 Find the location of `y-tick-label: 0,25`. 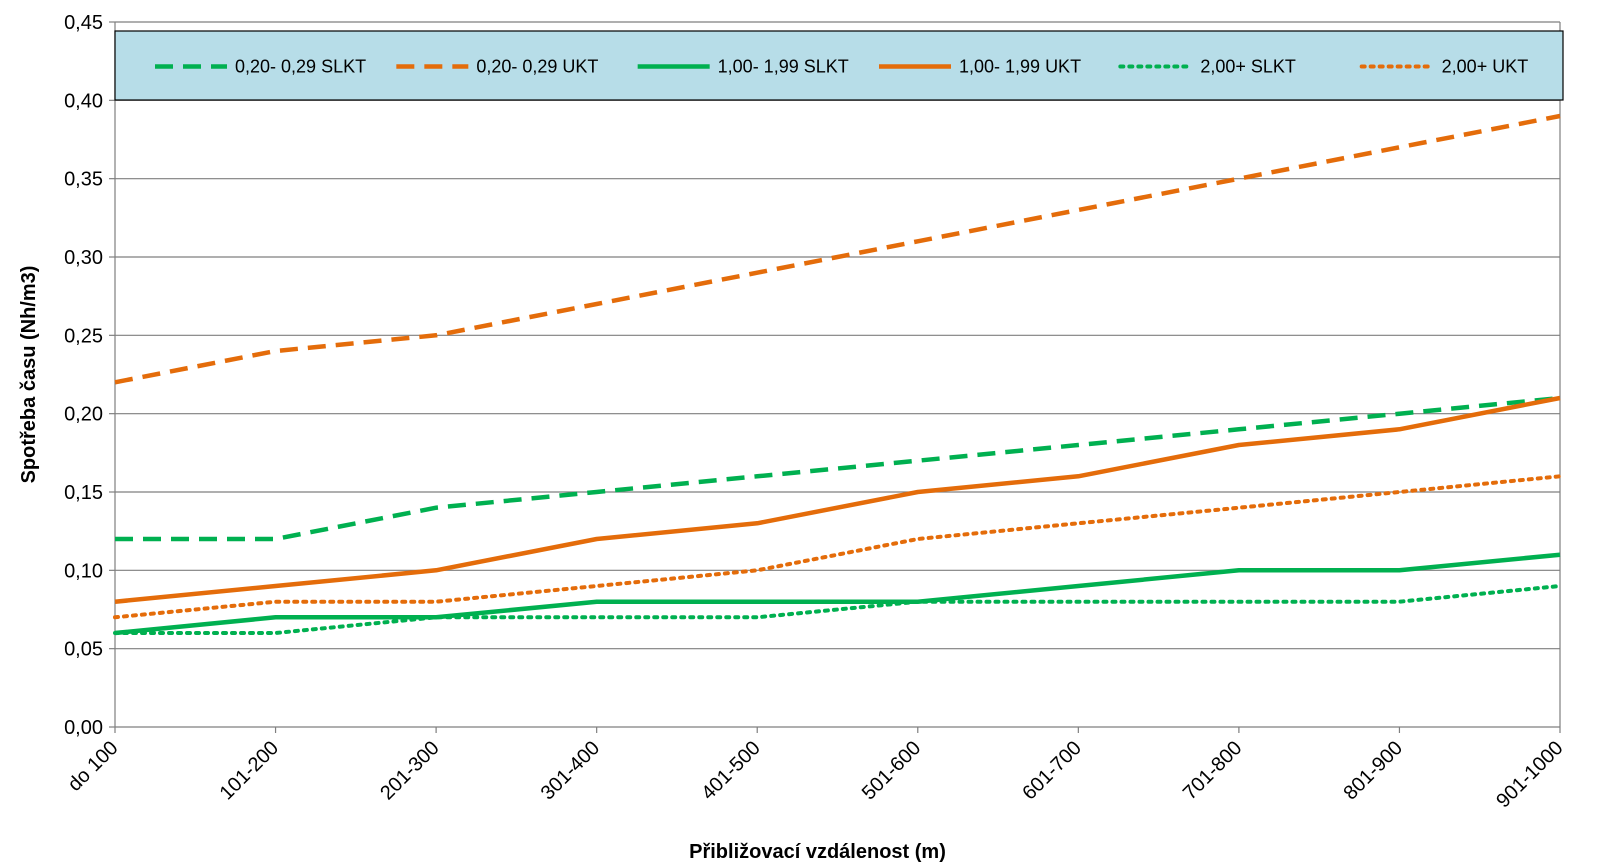

y-tick-label: 0,25 is located at coordinates (83, 336).